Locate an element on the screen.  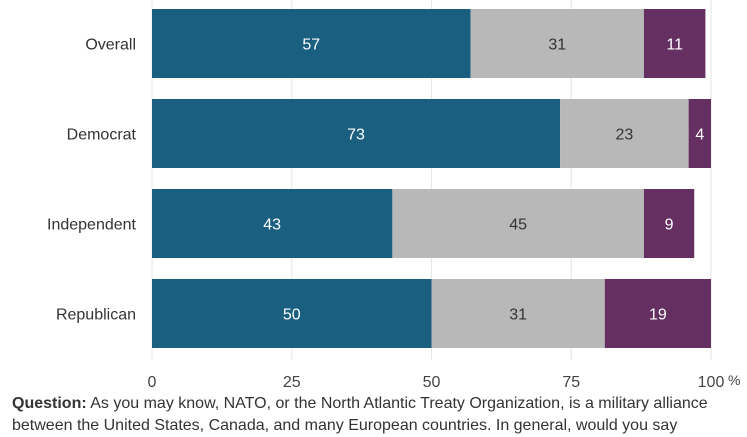
x-tick-label-100: 100 is located at coordinates (711, 382).